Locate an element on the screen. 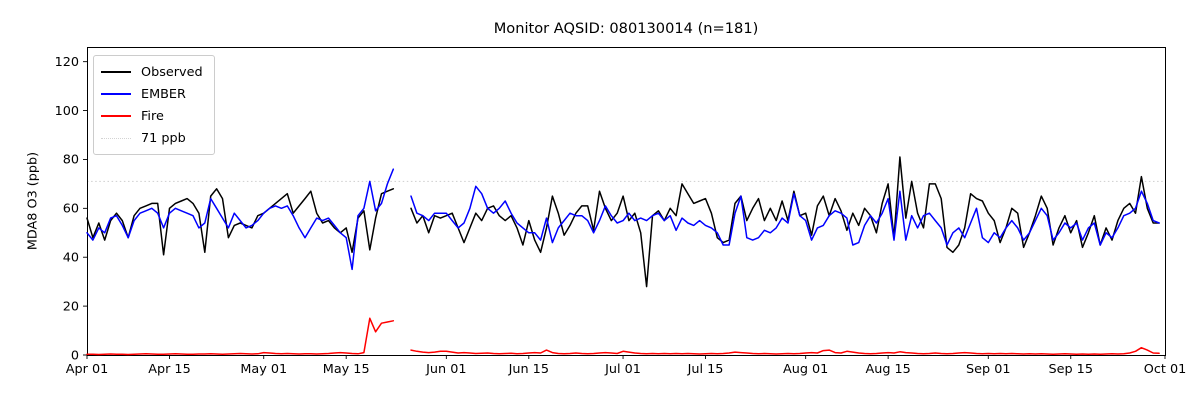 Image resolution: width=1200 pixels, height=400 pixels. legend-entry-threshold: 71 ppb is located at coordinates (153, 138).